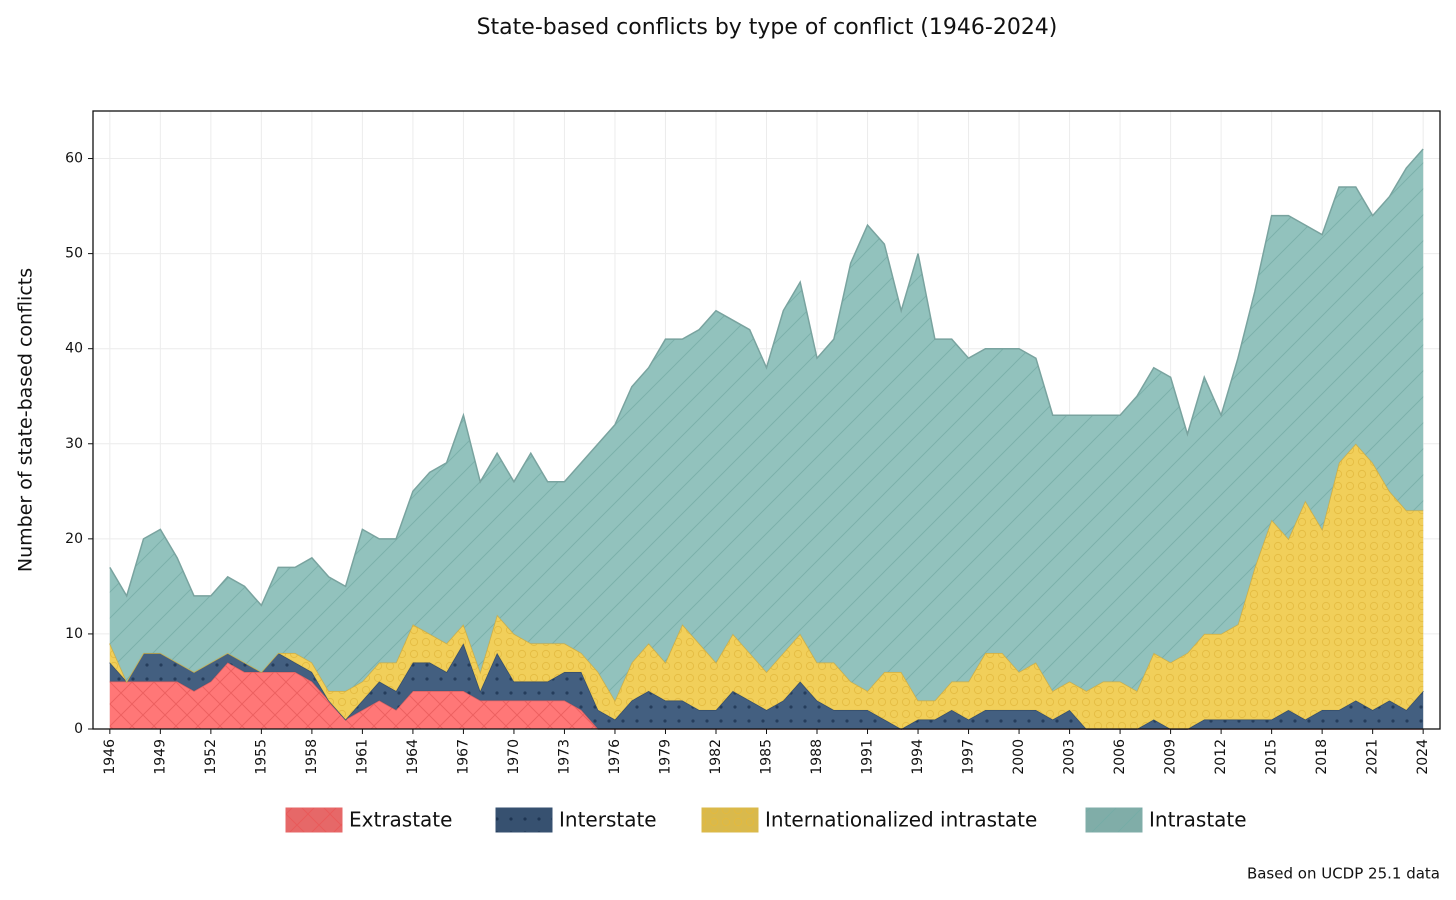  I want to click on x-tick-label: 1967, so click(463, 757).